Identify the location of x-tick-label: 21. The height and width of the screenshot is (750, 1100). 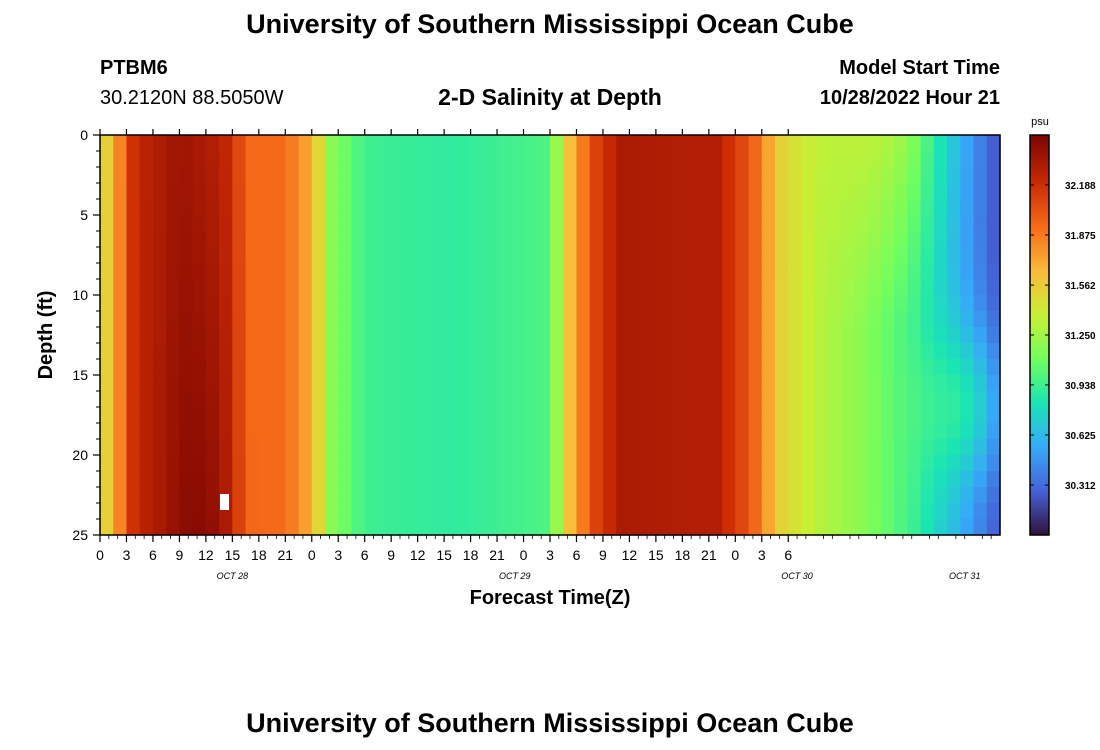
(709, 555).